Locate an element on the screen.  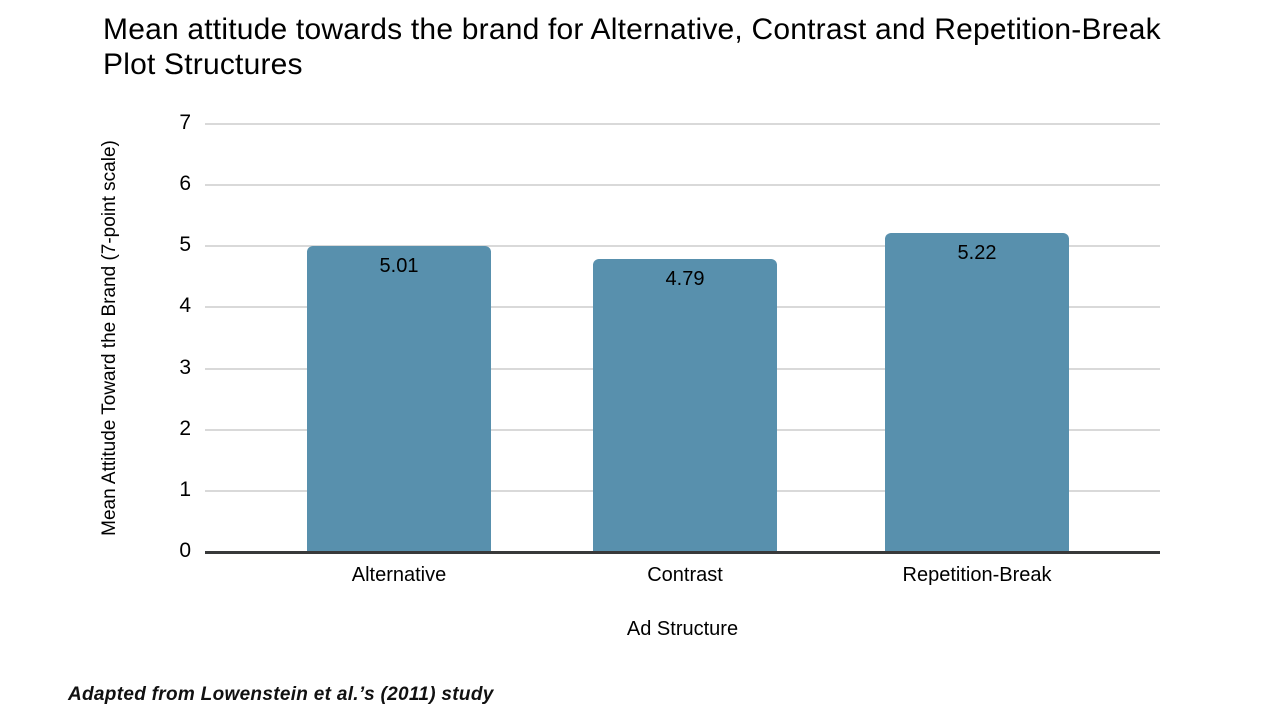
x-category-label: Alternative is located at coordinates (399, 575).